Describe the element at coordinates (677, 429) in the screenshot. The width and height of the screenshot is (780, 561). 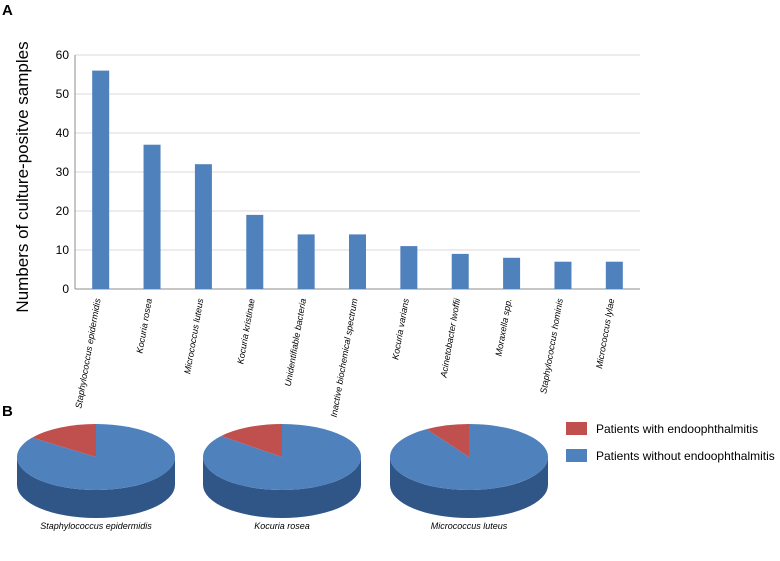
I see `legend-label: Patients with endoophthalmitis` at that location.